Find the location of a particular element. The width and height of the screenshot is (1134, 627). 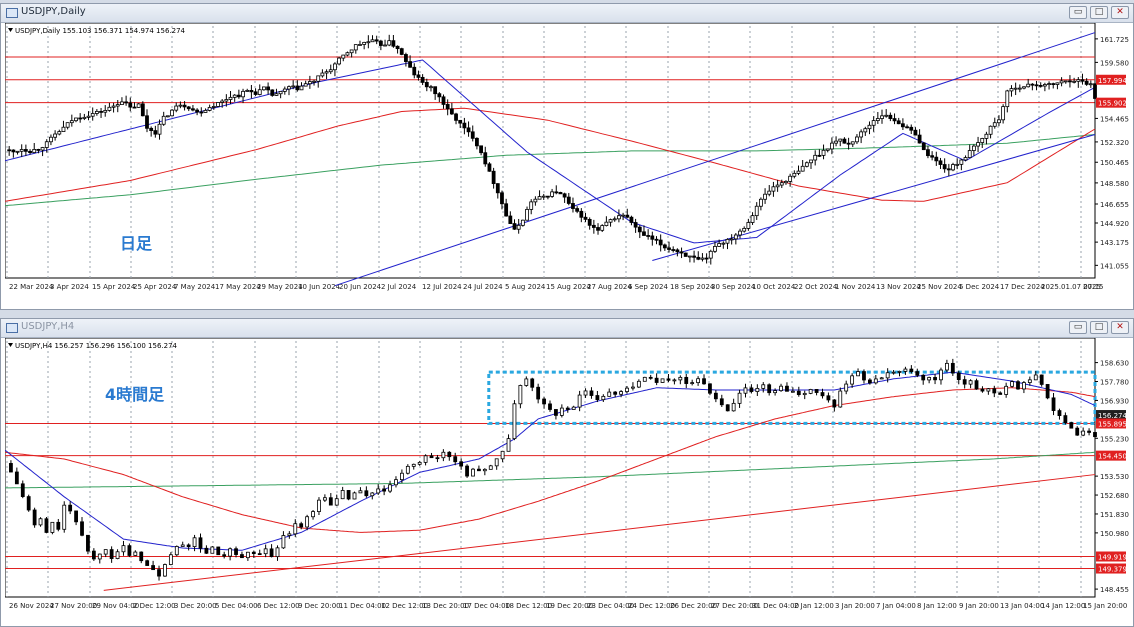

x-tick-label: 27 Aug 2024 is located at coordinates (609, 287).